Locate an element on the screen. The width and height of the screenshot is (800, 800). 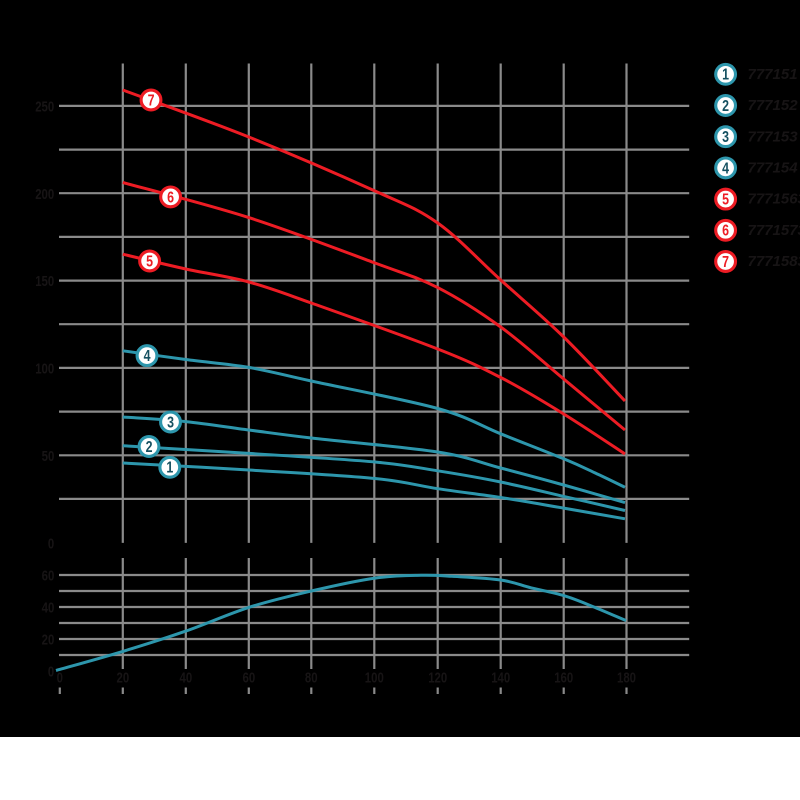
svg-text: 150 is located at coordinates (44, 281).